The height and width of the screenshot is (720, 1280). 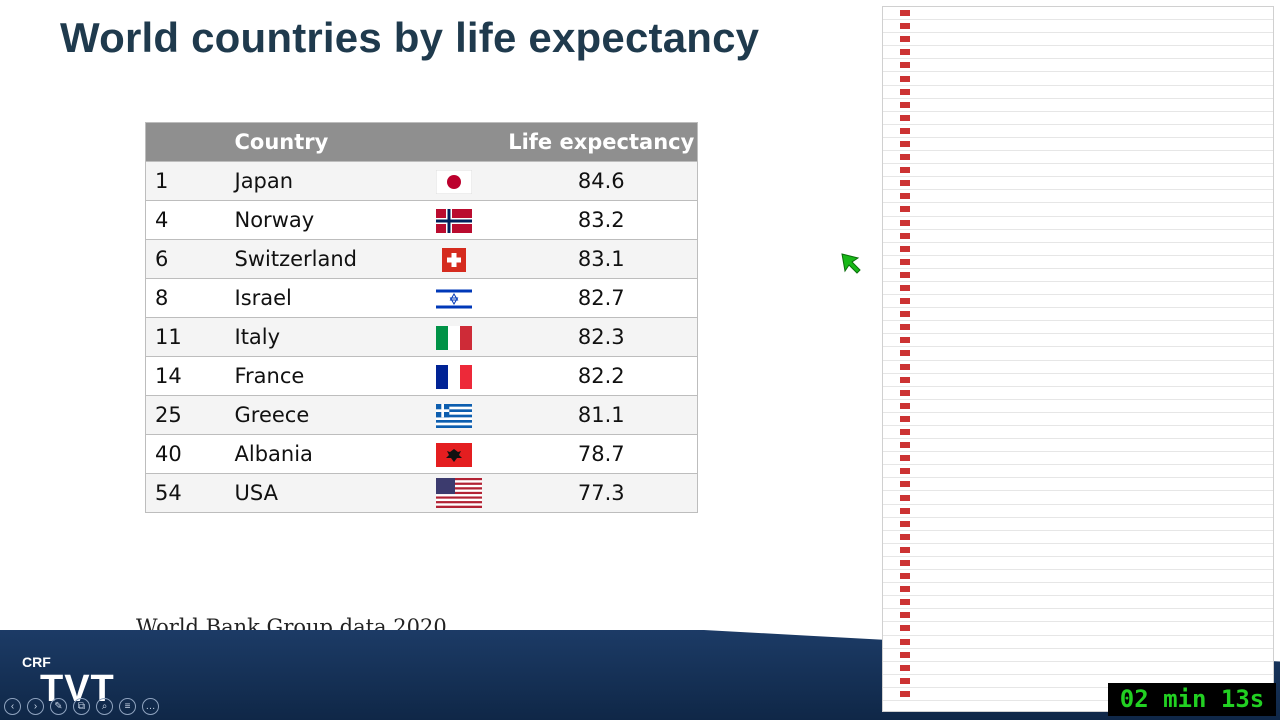 What do you see at coordinates (453, 454) in the screenshot?
I see `albania-flag-icon` at bounding box center [453, 454].